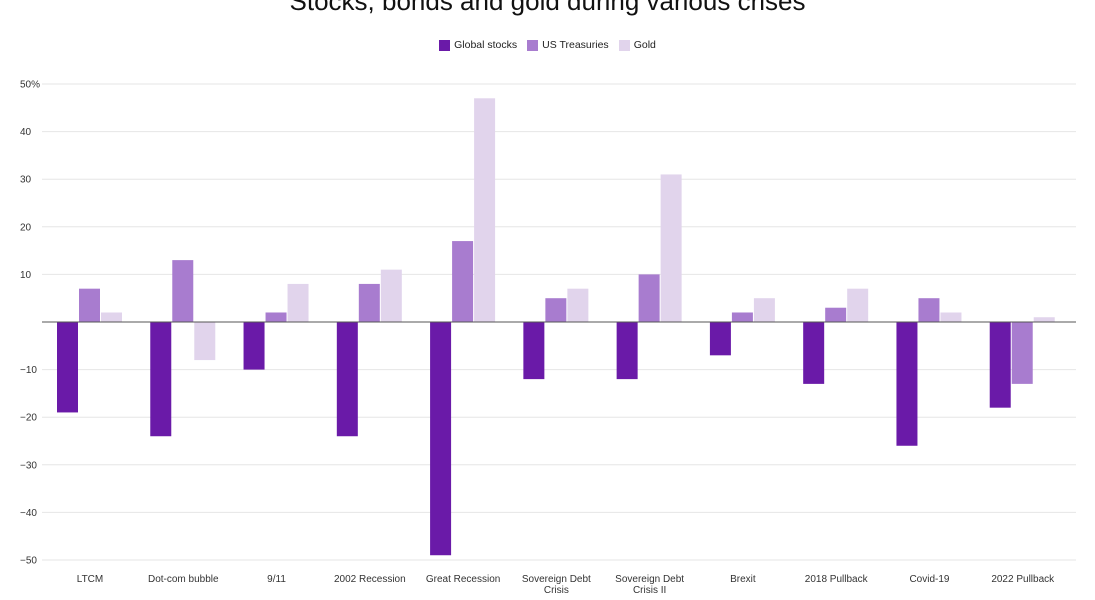 The image size is (1095, 600). Describe the element at coordinates (929, 579) in the screenshot. I see `category-label: Covid-19` at that location.